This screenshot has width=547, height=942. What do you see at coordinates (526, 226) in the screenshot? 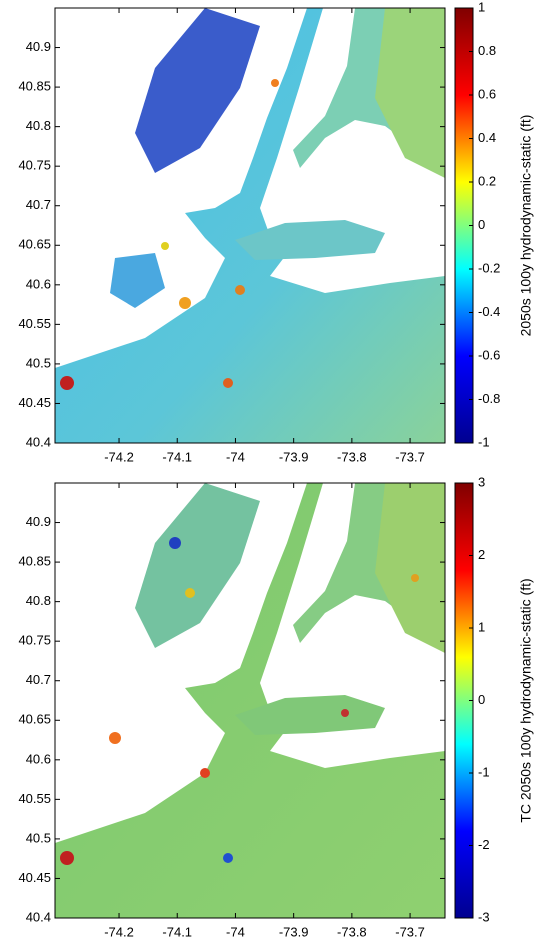
I see `colorbar-label: 2050s 100y hydrodynamic-static (ft)` at bounding box center [526, 226].